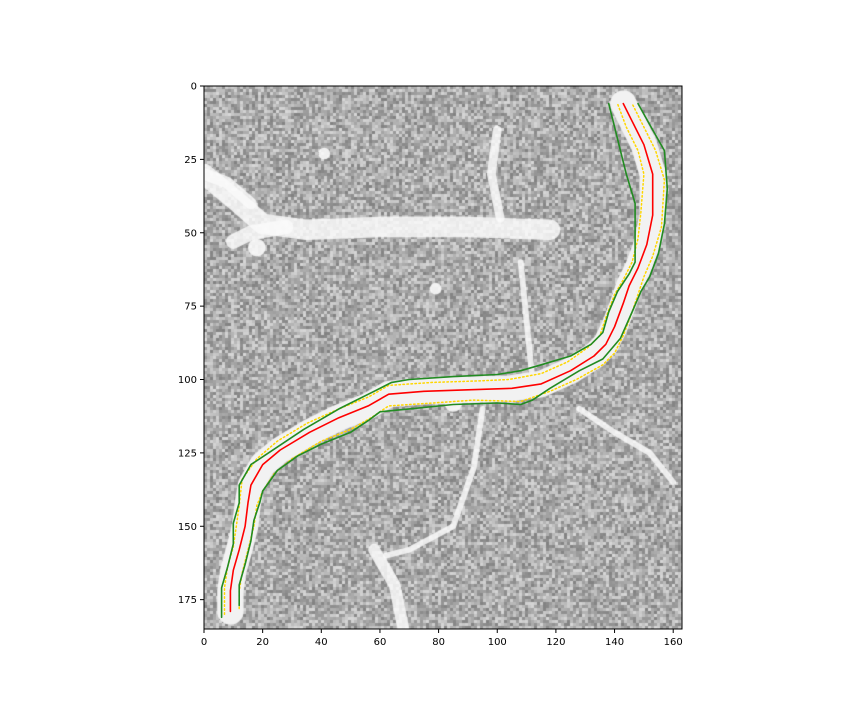  What do you see at coordinates (497, 642) in the screenshot?
I see `x-tick-label: 100` at bounding box center [497, 642].